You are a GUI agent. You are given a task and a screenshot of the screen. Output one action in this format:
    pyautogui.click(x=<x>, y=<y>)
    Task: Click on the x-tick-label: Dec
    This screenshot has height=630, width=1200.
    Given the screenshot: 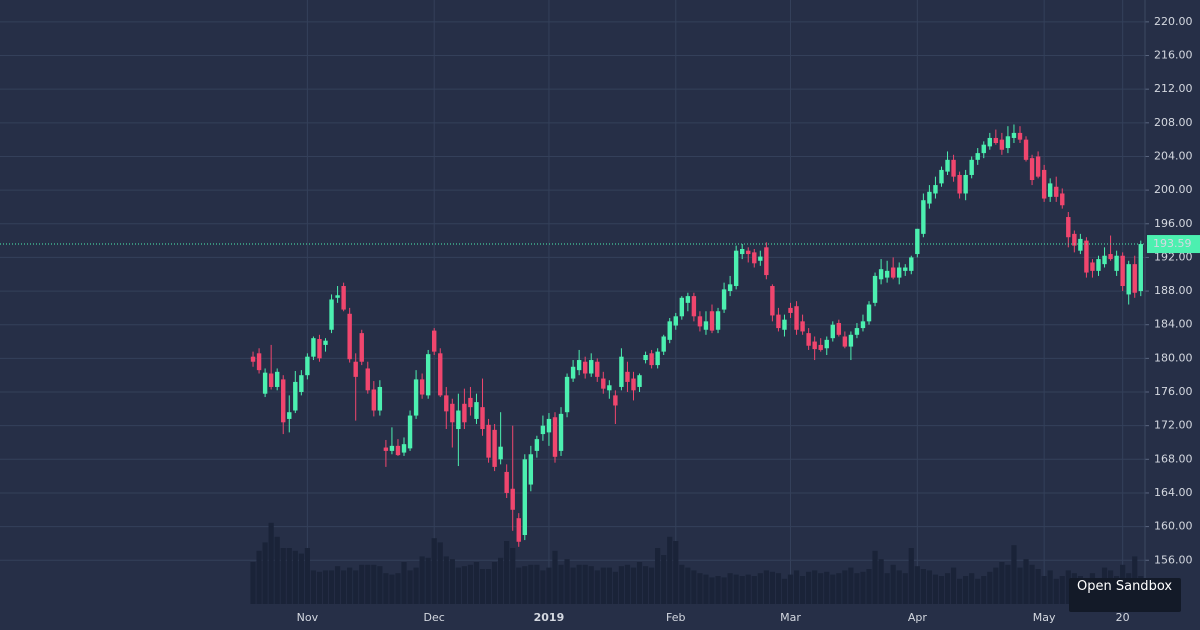 What is the action you would take?
    pyautogui.click(x=434, y=617)
    